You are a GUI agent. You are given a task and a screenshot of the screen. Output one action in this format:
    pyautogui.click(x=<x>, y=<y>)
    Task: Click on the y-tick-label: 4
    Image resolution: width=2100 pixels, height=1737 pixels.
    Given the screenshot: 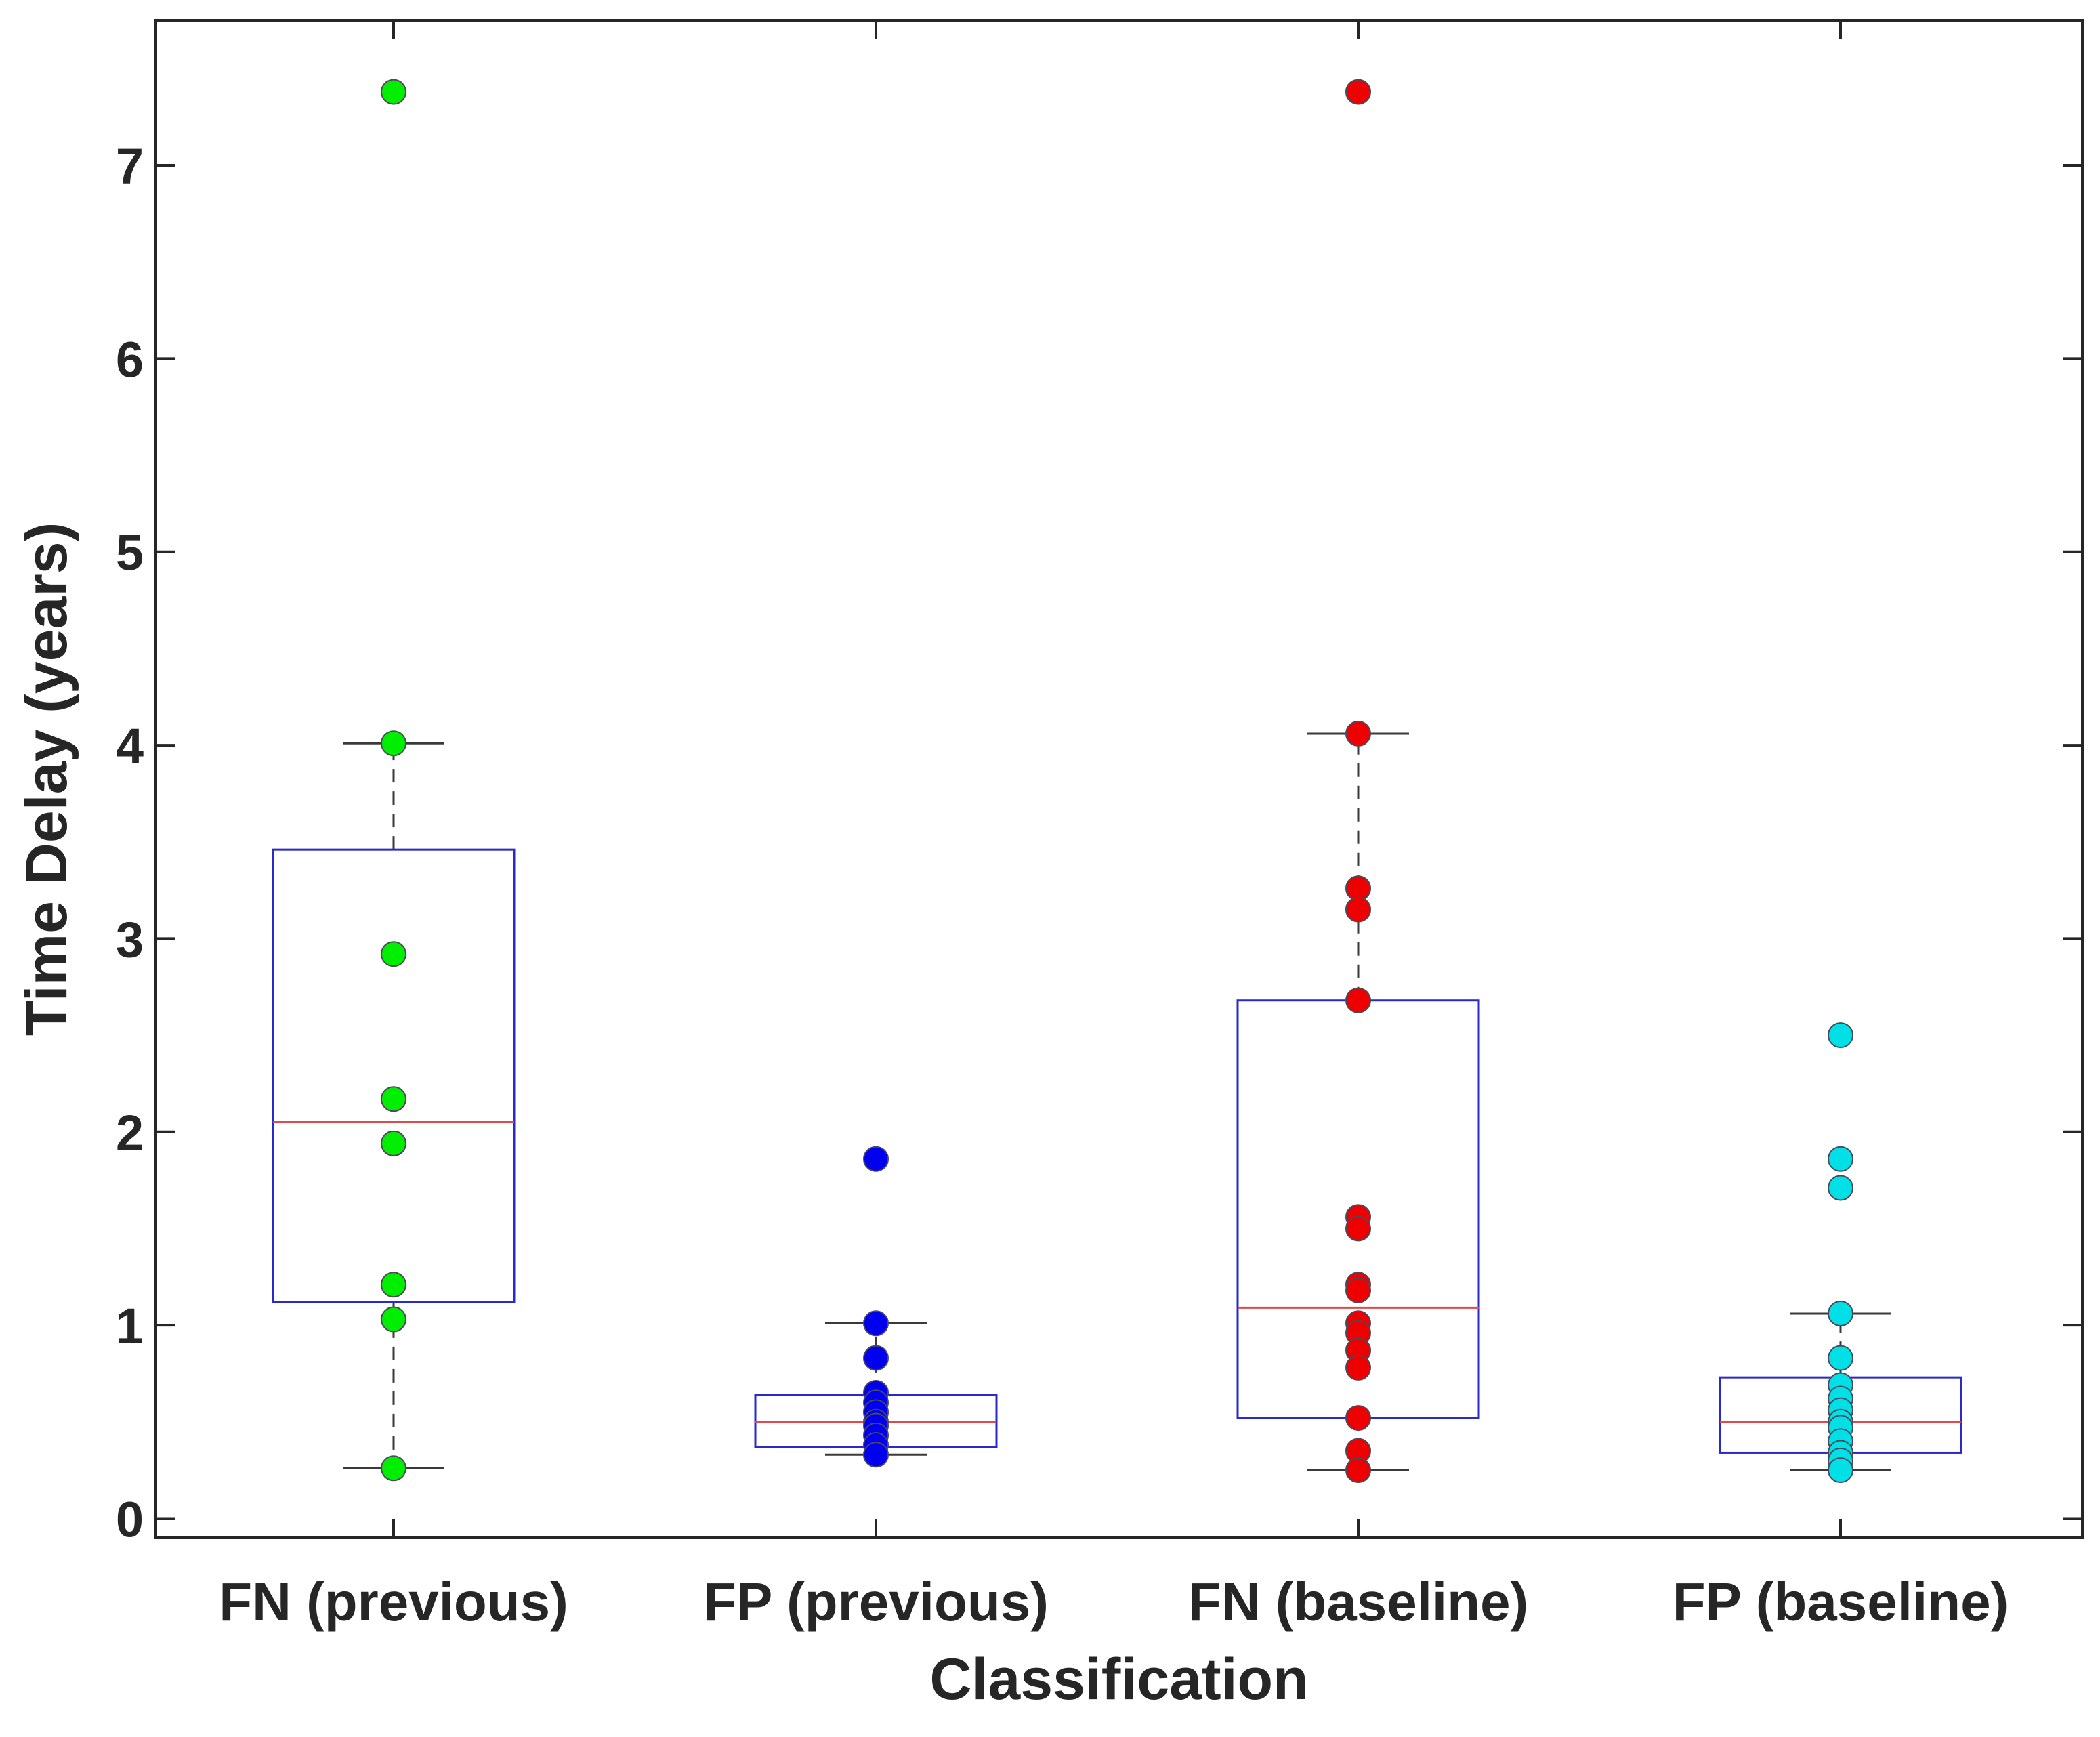 What is the action you would take?
    pyautogui.click(x=130, y=746)
    